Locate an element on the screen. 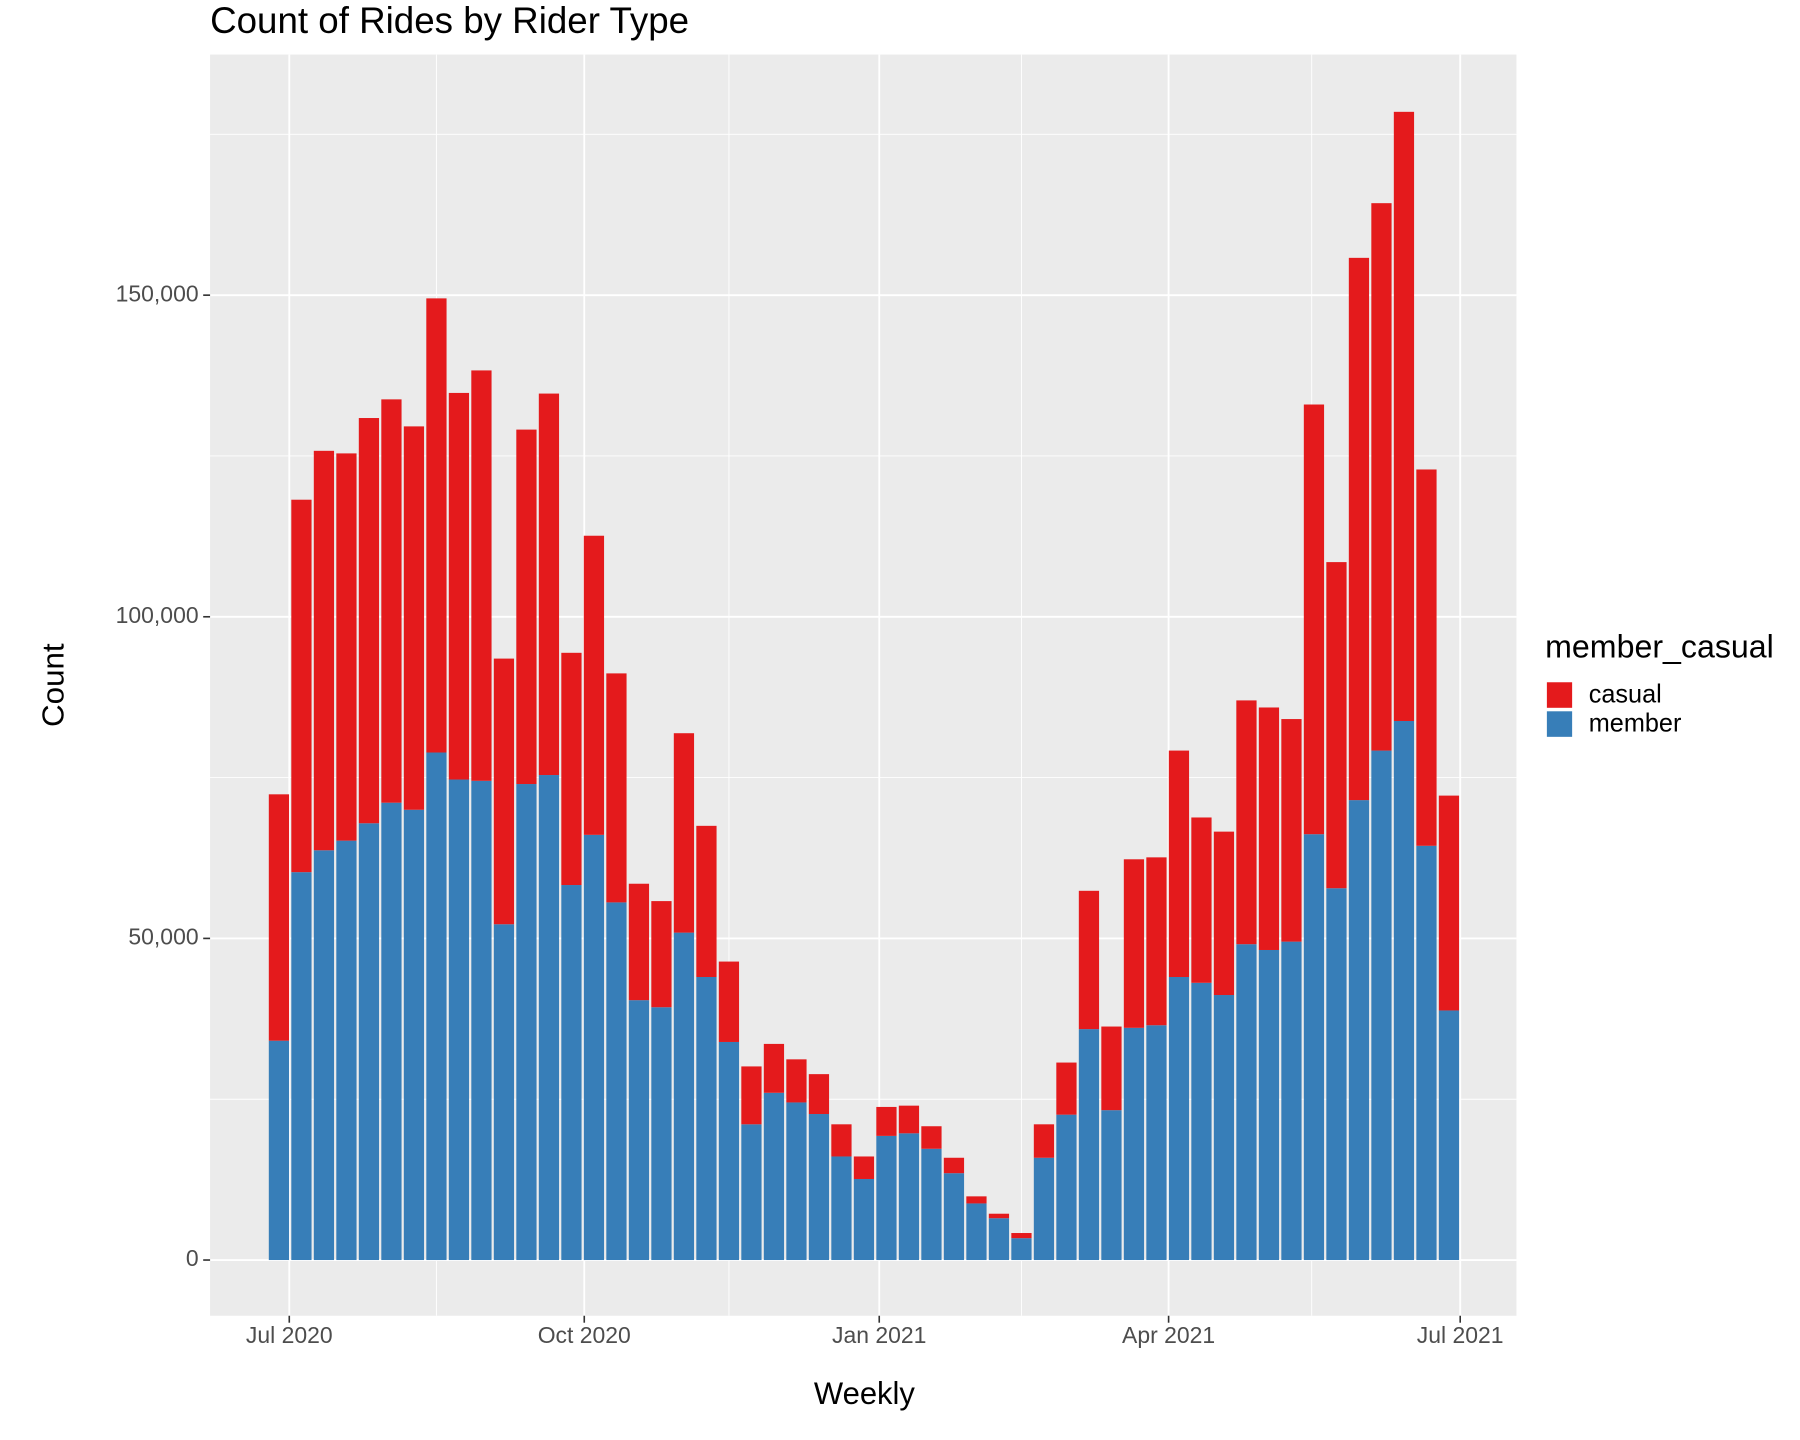  legend-title: member_casual is located at coordinates (1659, 647).